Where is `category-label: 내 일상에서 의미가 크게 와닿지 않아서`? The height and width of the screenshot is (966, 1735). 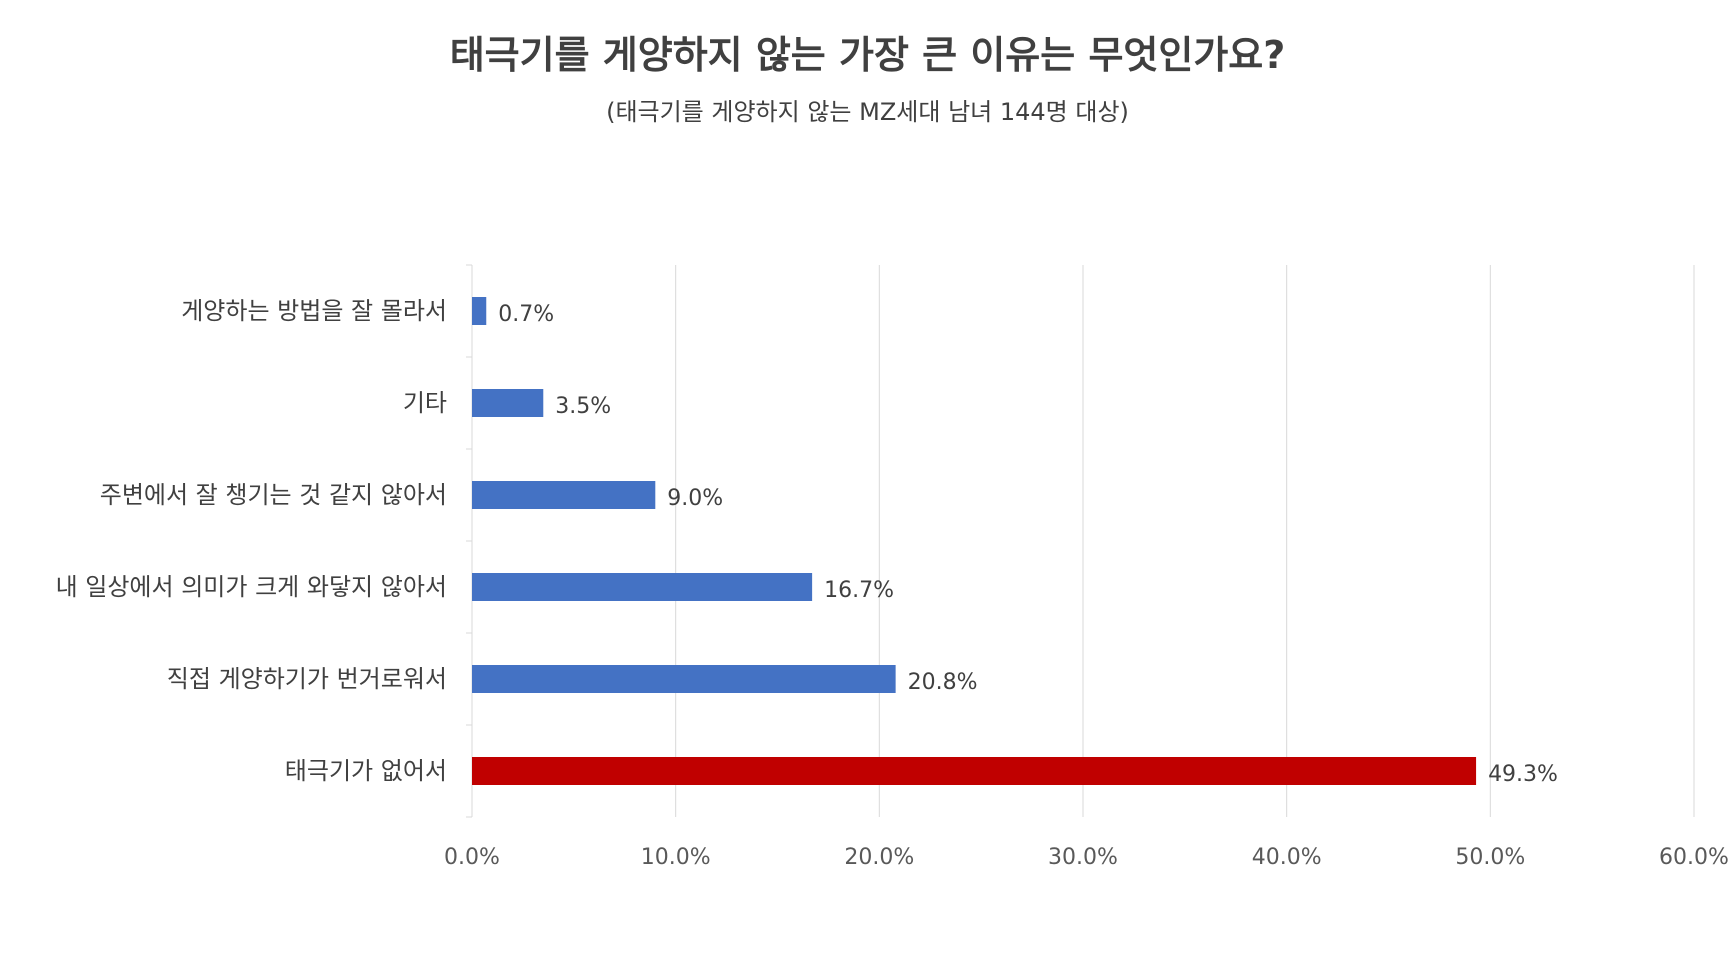 category-label: 내 일상에서 의미가 크게 와닿지 않아서 is located at coordinates (251, 587).